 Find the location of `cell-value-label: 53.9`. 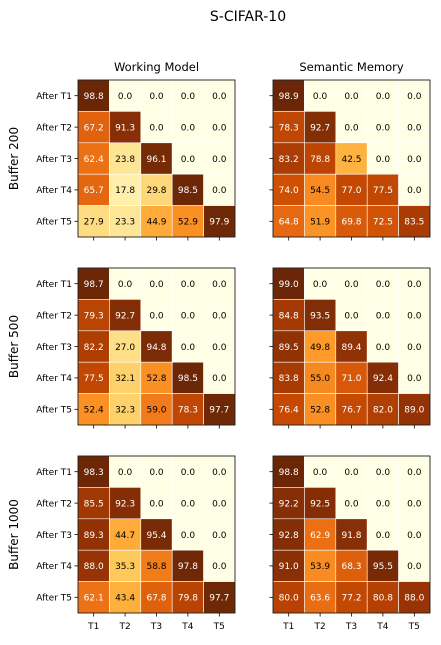

cell-value-label: 53.9 is located at coordinates (320, 567).